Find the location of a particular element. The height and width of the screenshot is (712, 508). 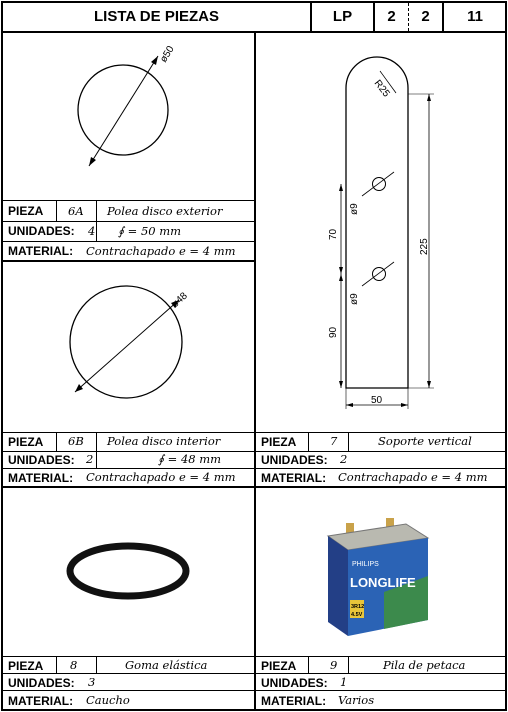

battery-image: PHILIPS LONGLIFE 3R12 4.5V is located at coordinates (378, 577).